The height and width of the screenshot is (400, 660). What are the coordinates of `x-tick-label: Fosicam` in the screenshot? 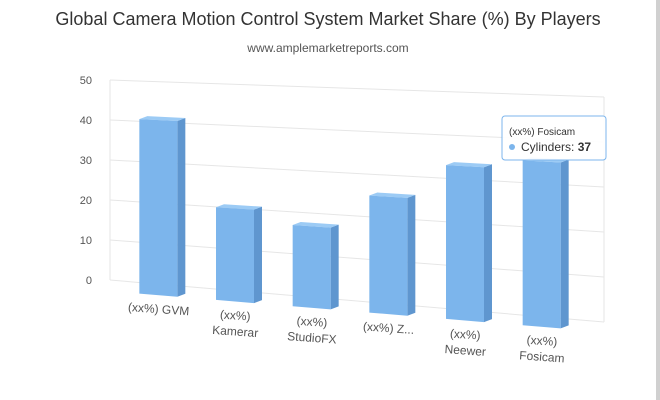 It's located at (542, 356).